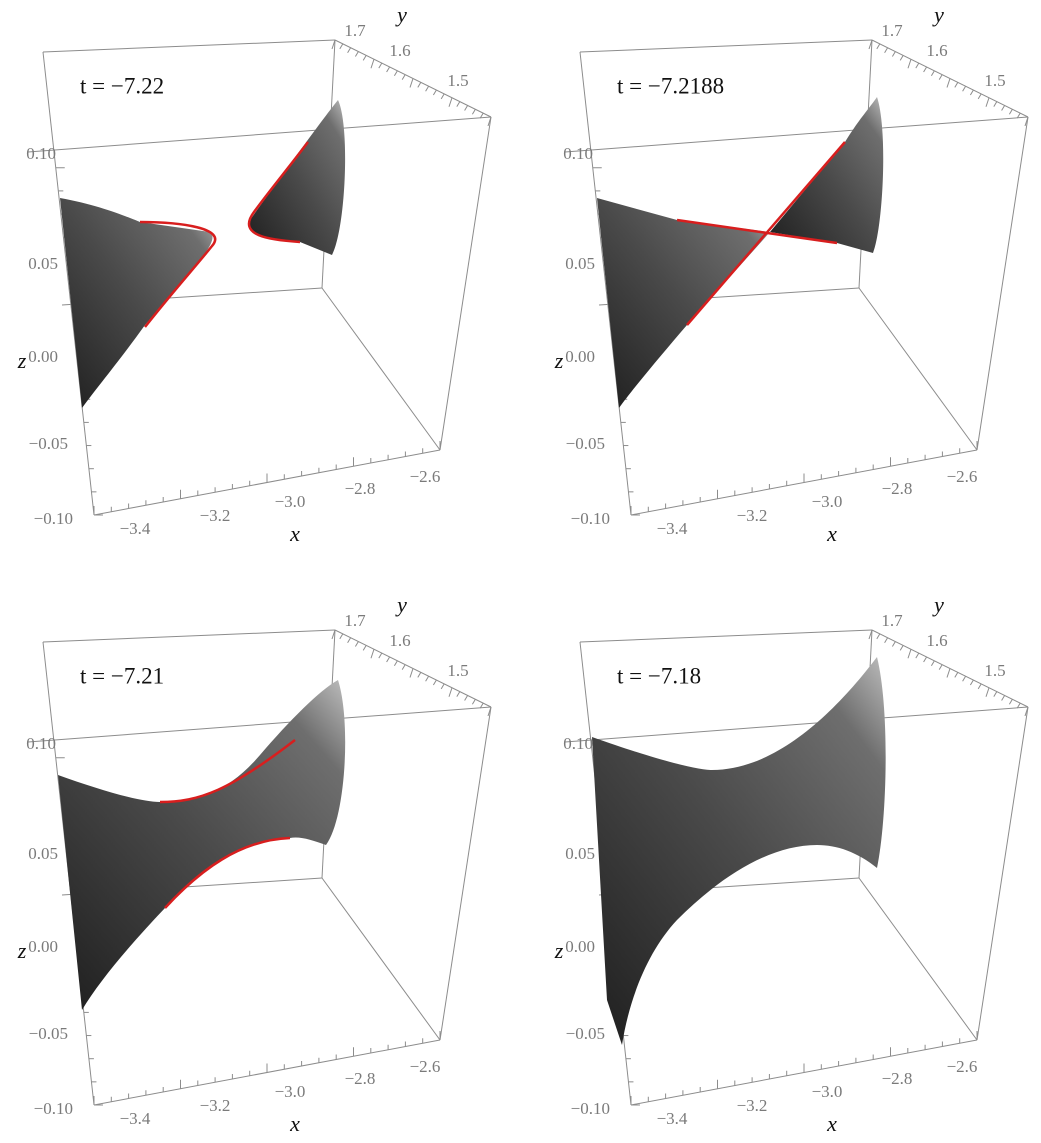  I want to click on z-tick-label: −0.10, so click(53, 518).